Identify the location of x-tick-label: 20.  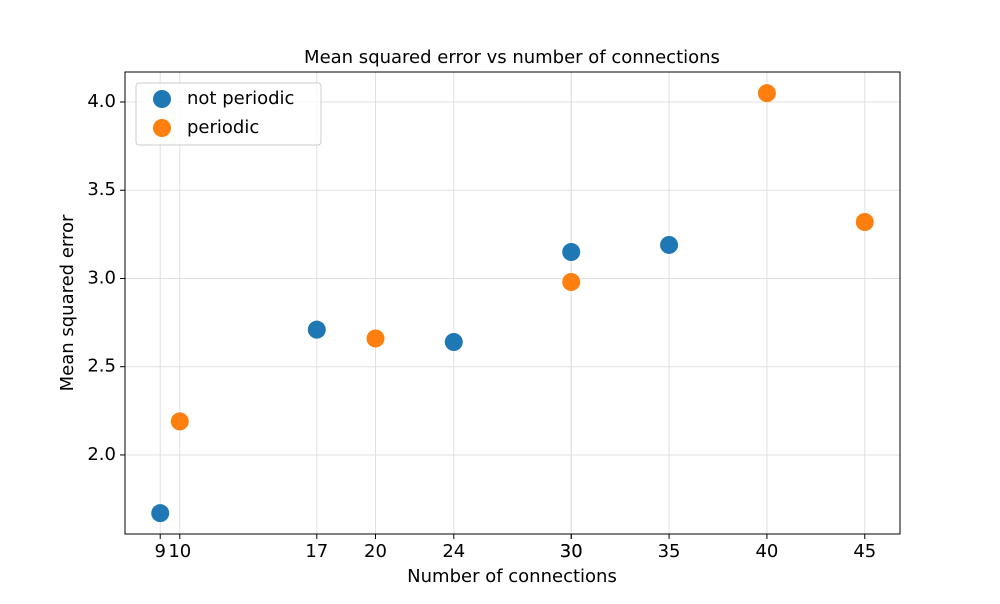
(375, 551).